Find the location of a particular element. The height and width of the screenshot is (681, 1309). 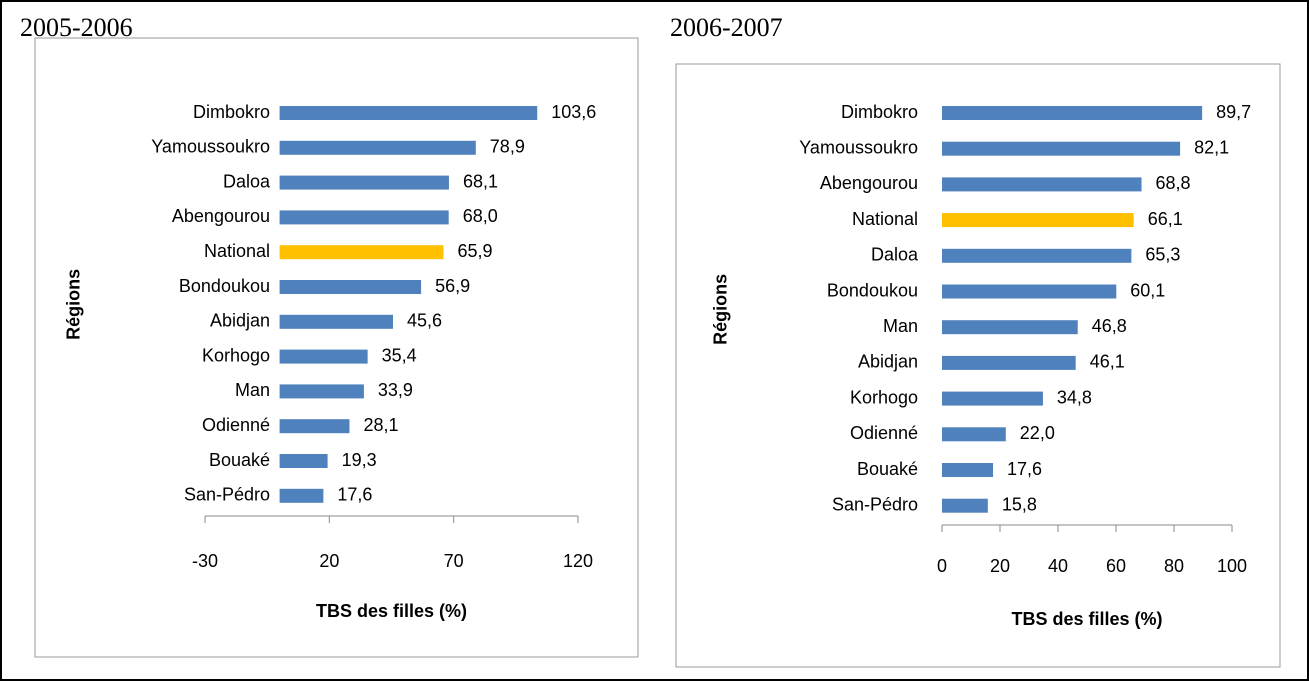

x-tick-label: 60 is located at coordinates (1116, 566).